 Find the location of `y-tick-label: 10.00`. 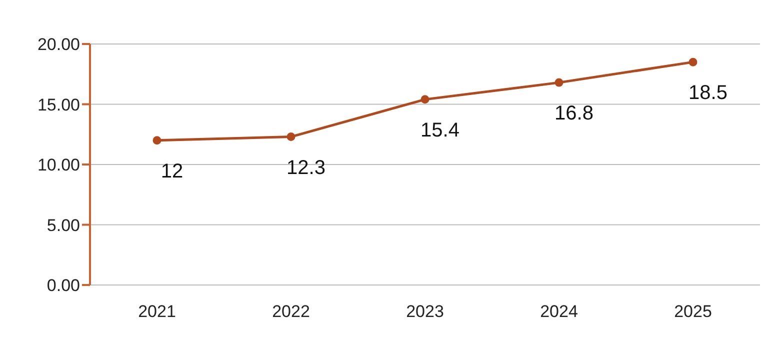

y-tick-label: 10.00 is located at coordinates (58, 165).